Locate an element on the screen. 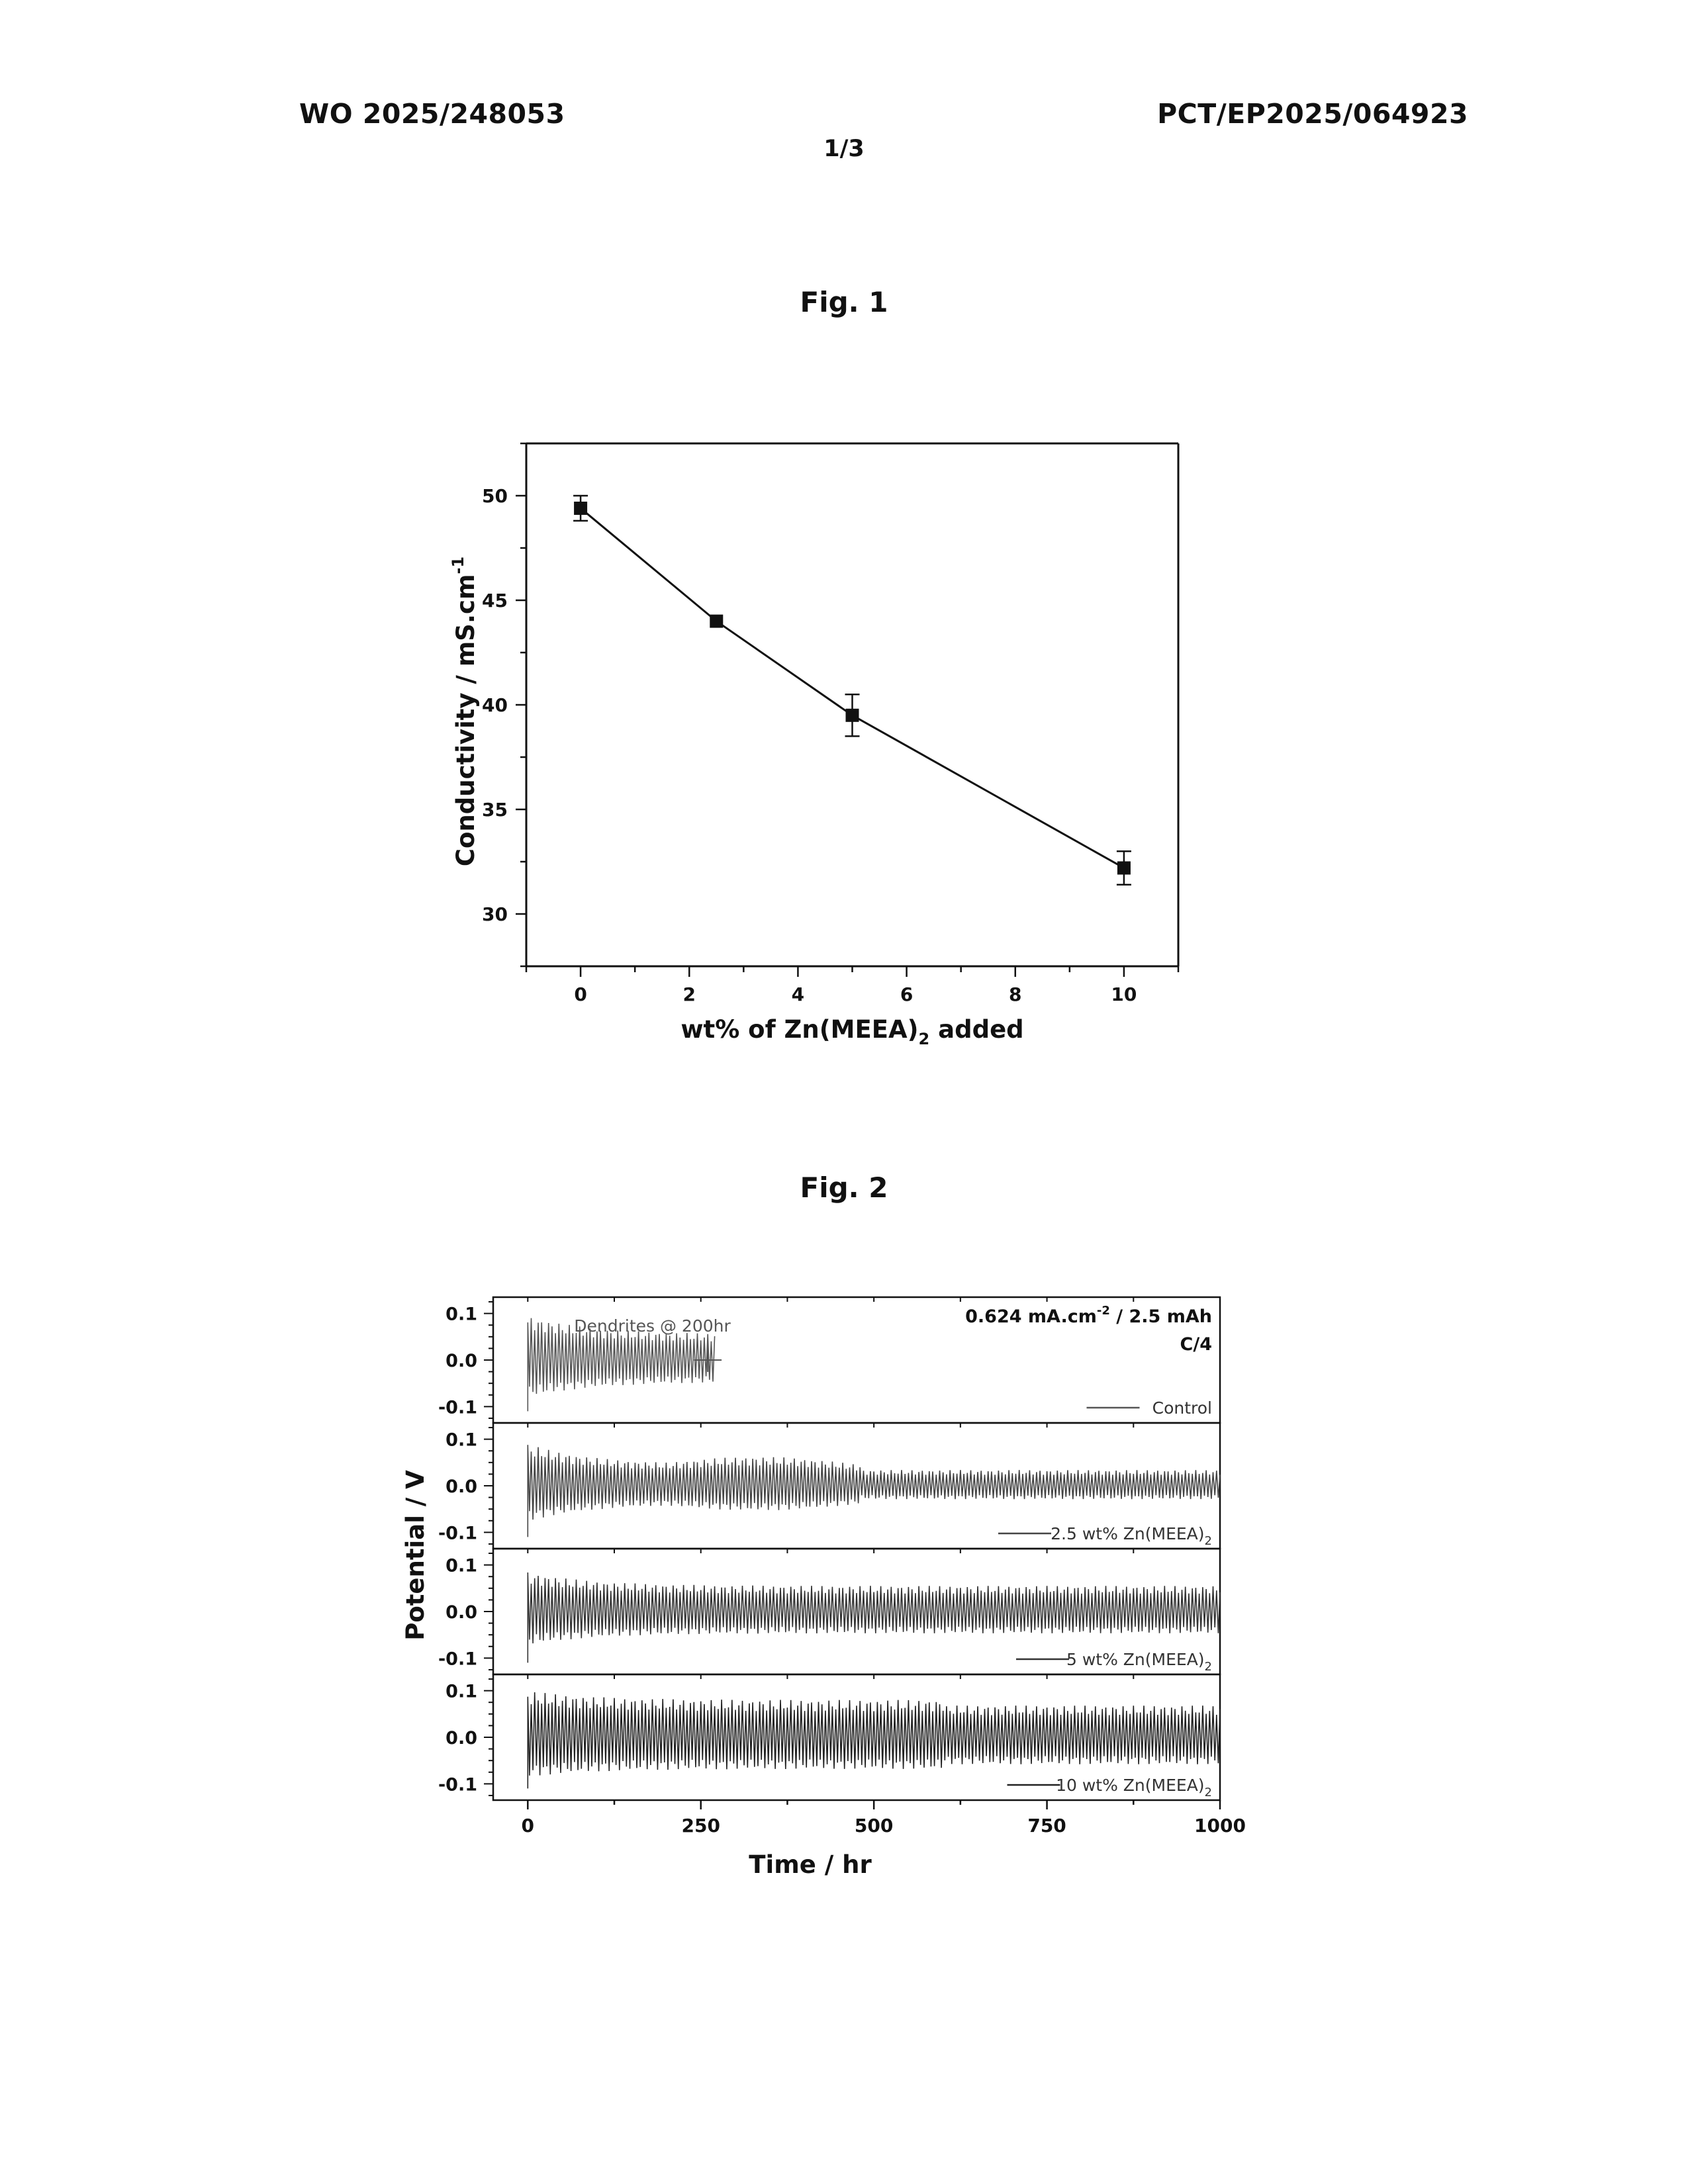 The image size is (1688, 2184). fig2-x-tick-label: 0 is located at coordinates (528, 1826).